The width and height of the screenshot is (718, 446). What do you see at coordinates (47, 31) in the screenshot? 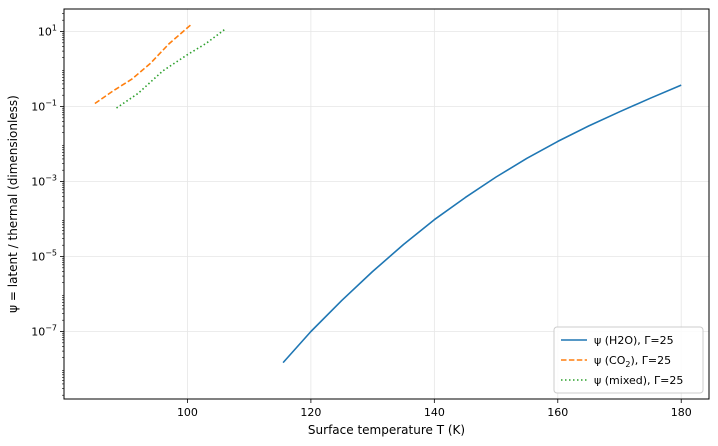
I see `y-tick-label: 10¹` at bounding box center [47, 31].